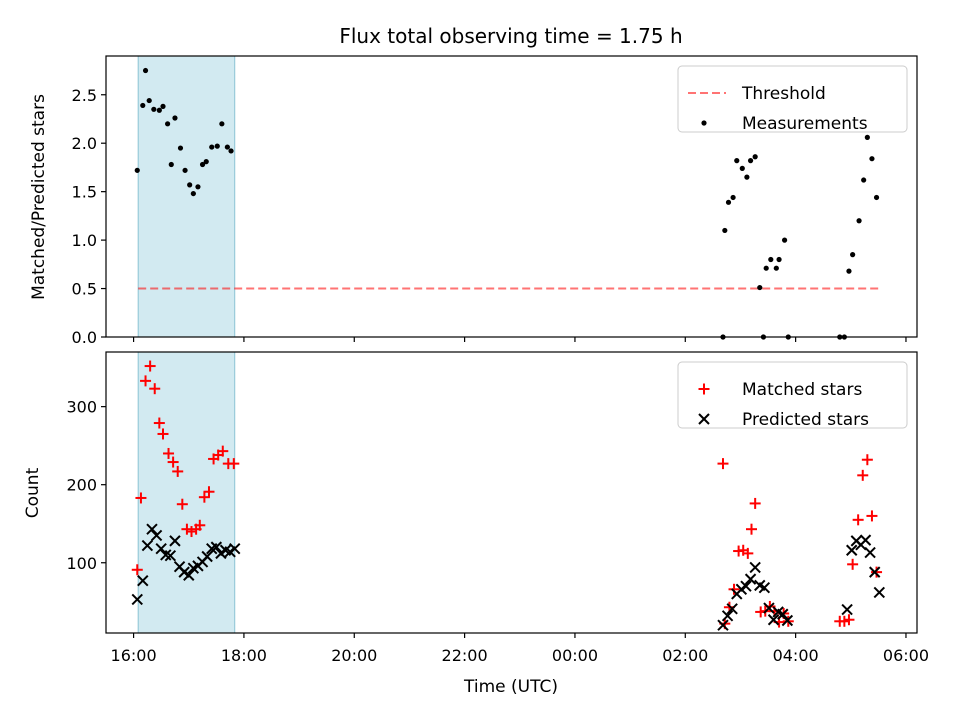  I want to click on count-series-1-point-5-b, so click(161, 548).